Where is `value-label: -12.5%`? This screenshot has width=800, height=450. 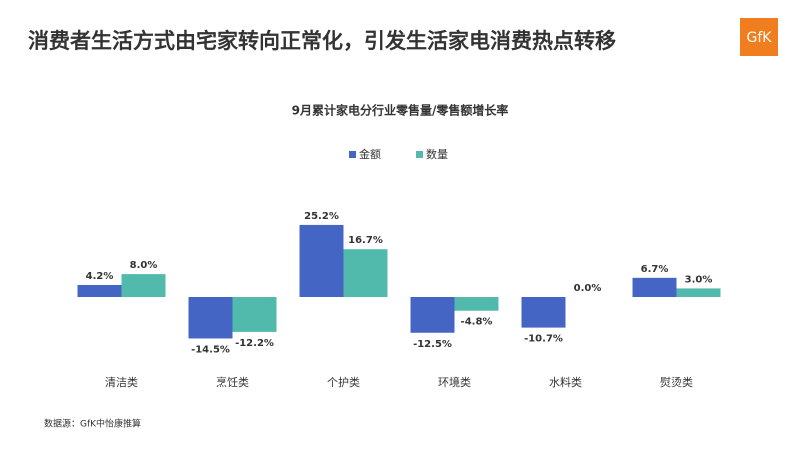
value-label: -12.5% is located at coordinates (432, 344).